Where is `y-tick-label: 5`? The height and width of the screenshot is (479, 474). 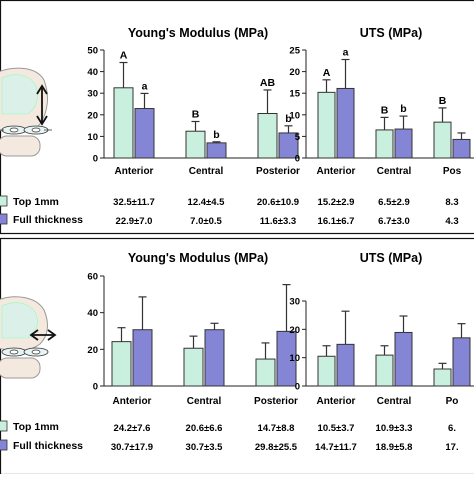
y-tick-label: 5 is located at coordinates (298, 137).